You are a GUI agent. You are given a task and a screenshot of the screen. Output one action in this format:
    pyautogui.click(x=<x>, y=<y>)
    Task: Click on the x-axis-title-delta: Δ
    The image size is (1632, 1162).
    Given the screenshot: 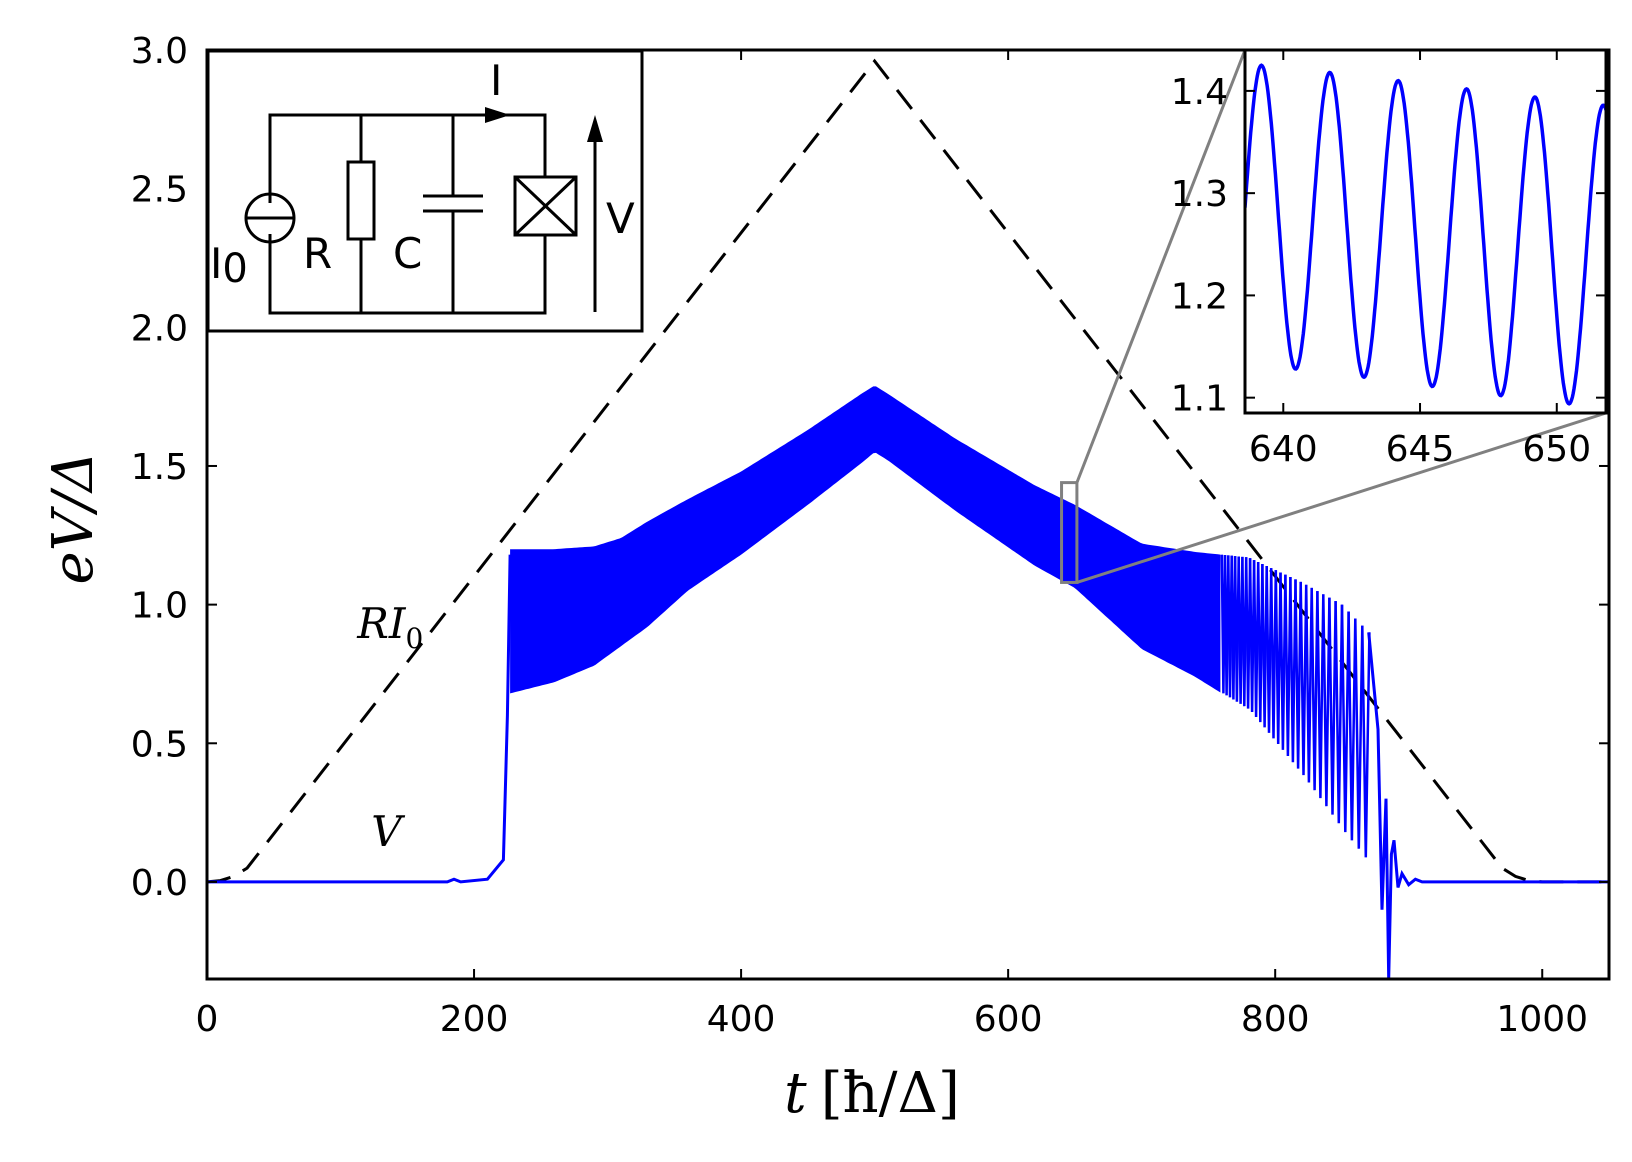 What is the action you would take?
    pyautogui.click(x=918, y=1093)
    